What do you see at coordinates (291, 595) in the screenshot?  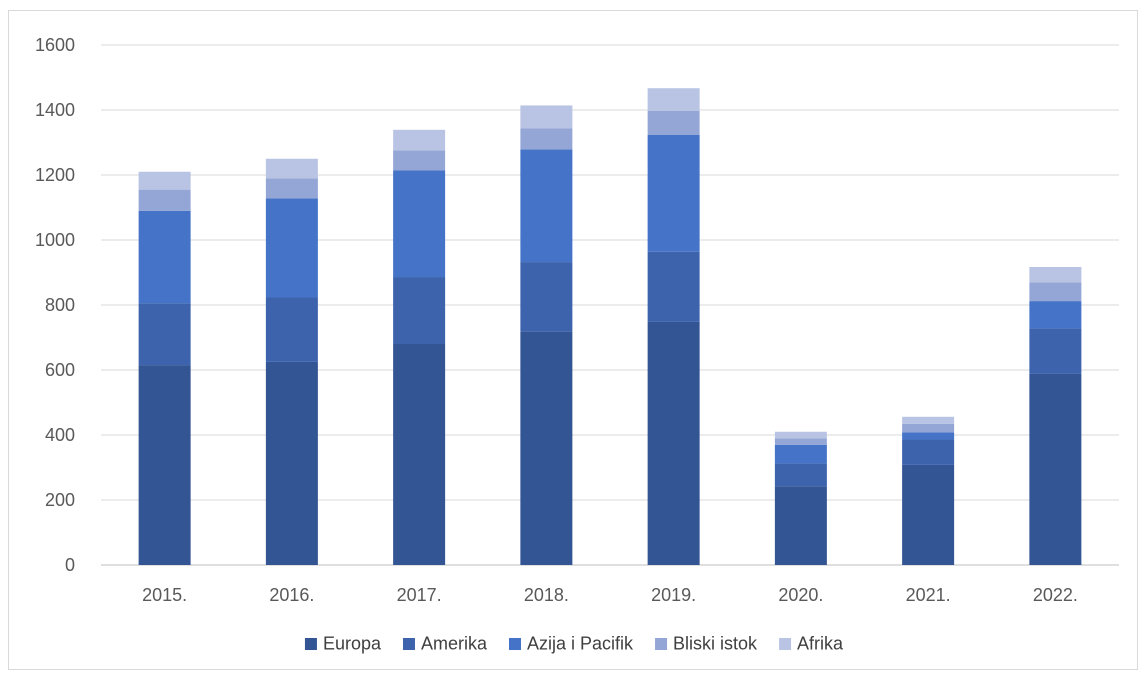 I see `x-tick-label: 2016.` at bounding box center [291, 595].